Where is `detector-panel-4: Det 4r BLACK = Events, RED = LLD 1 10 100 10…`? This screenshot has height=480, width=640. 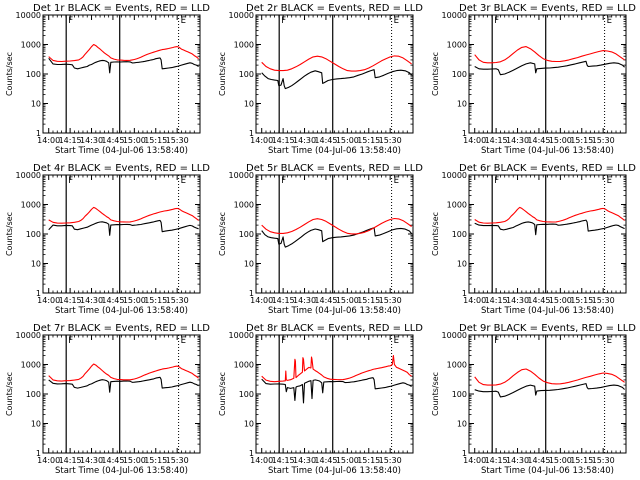 detector-panel-4: Det 4r BLACK = Events, RED = LLD 1 10 100 10… is located at coordinates (107, 239).